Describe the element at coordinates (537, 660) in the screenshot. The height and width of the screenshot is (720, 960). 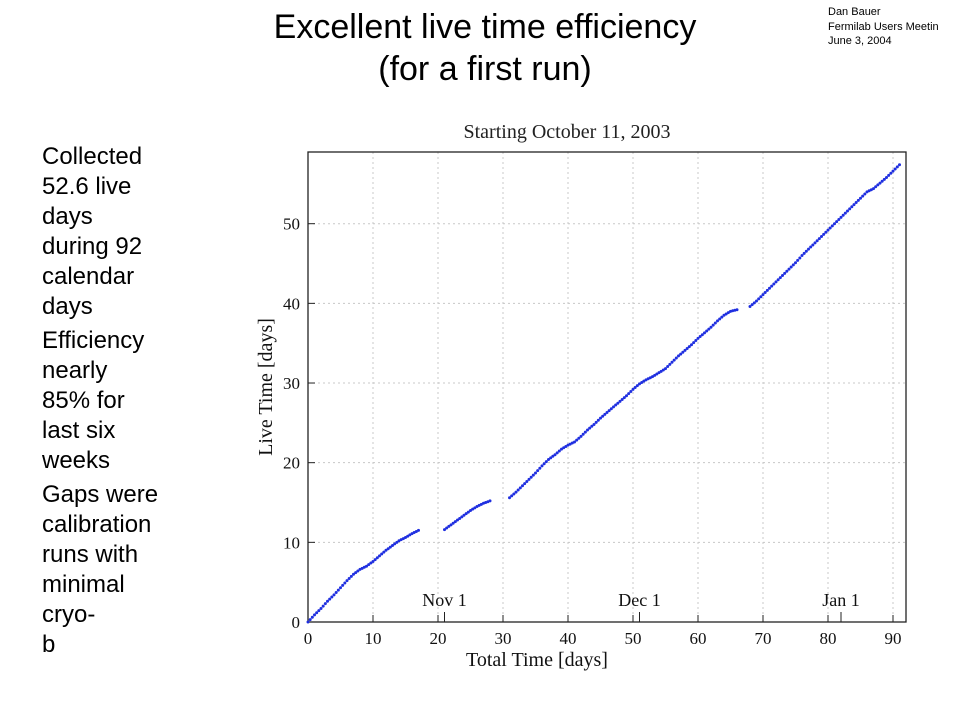
I see `x-axis-label: Total Time [days]` at that location.